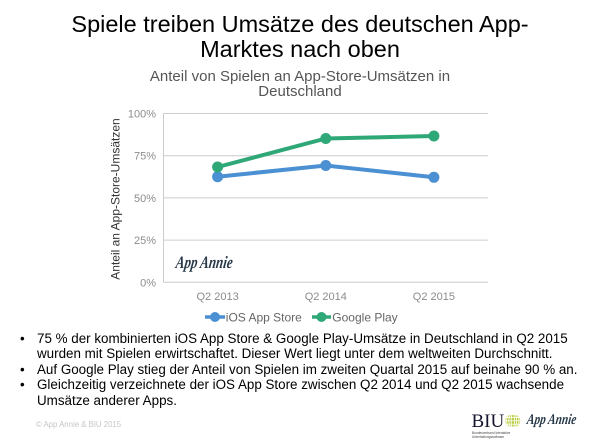 Image resolution: width=600 pixels, height=445 pixels. Describe the element at coordinates (326, 297) in the screenshot. I see `svg-text: Q2 2014` at that location.